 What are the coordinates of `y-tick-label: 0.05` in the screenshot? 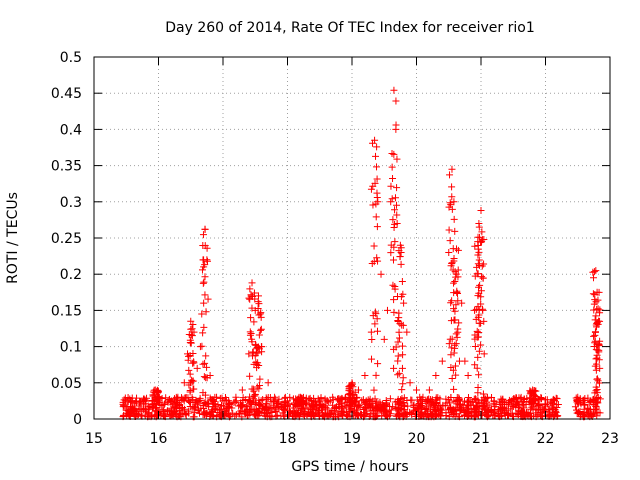 It's located at (66, 384).